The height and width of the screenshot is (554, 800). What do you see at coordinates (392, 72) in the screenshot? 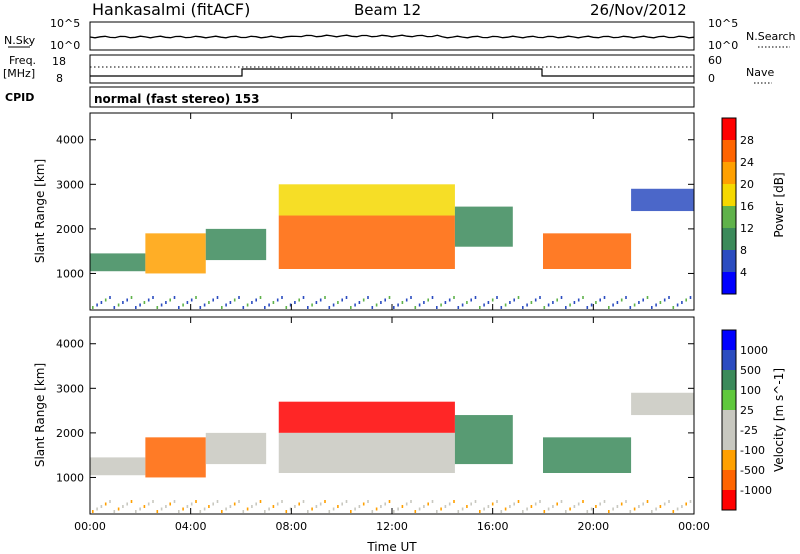
I see `freq-solid-line` at bounding box center [392, 72].